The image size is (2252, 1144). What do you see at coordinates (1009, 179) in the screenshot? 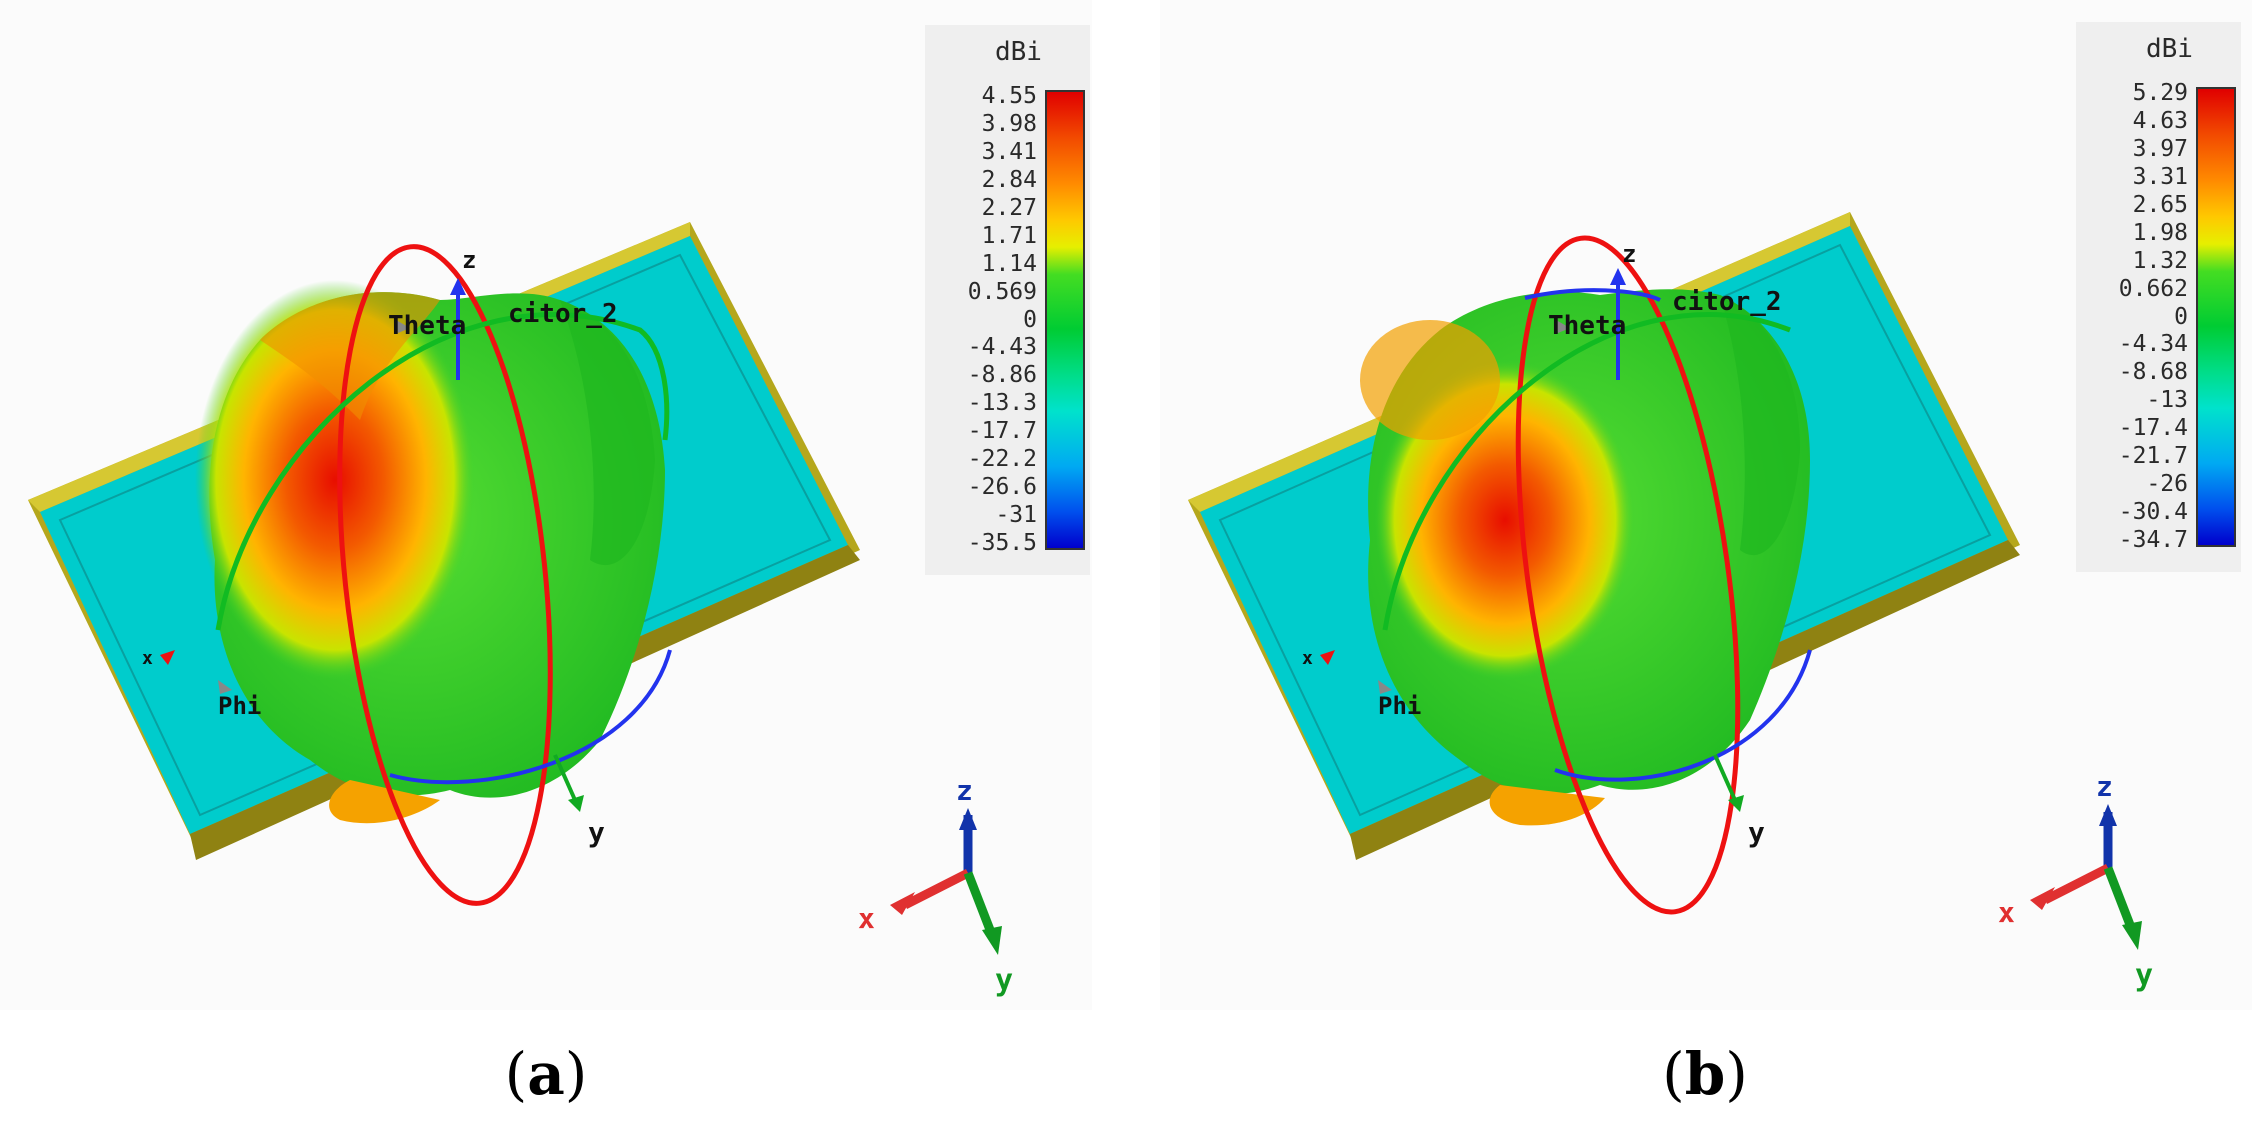
I see `legend-tick: 2.84` at bounding box center [1009, 179].